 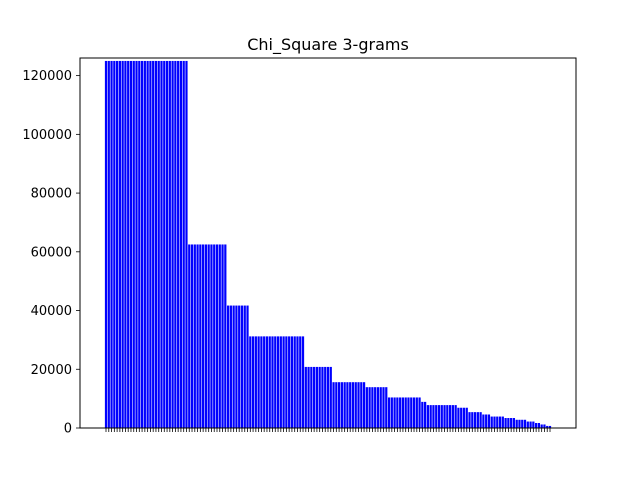 I want to click on y-tick-label: 20000, so click(x=51, y=370).